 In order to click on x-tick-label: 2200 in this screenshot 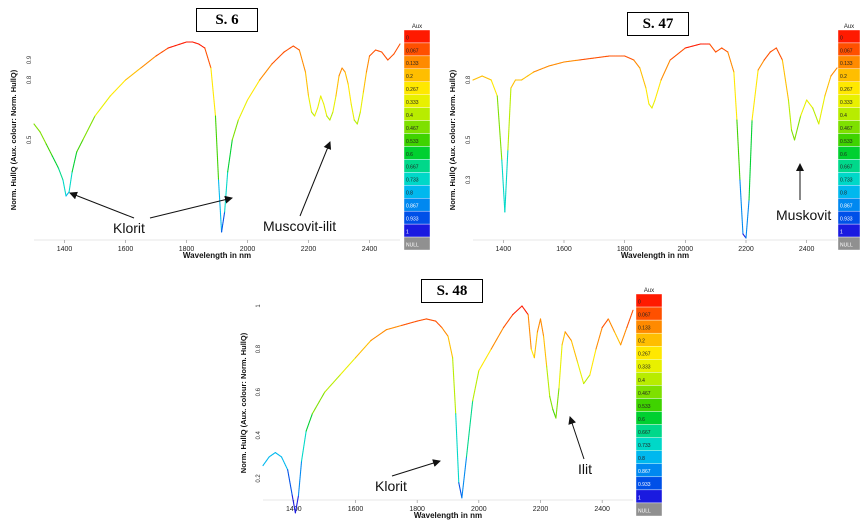, I will do `click(541, 509)`.